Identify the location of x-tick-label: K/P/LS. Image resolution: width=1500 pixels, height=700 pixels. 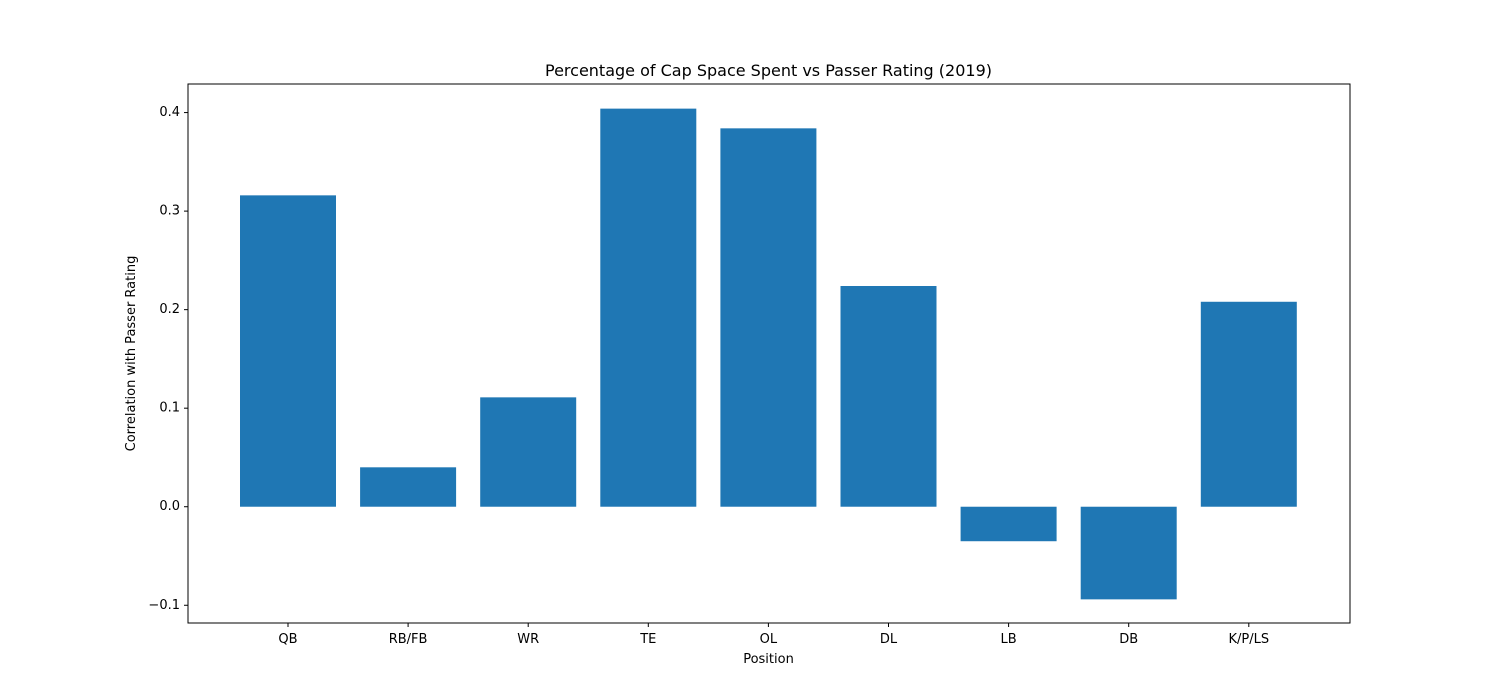
(1248, 639).